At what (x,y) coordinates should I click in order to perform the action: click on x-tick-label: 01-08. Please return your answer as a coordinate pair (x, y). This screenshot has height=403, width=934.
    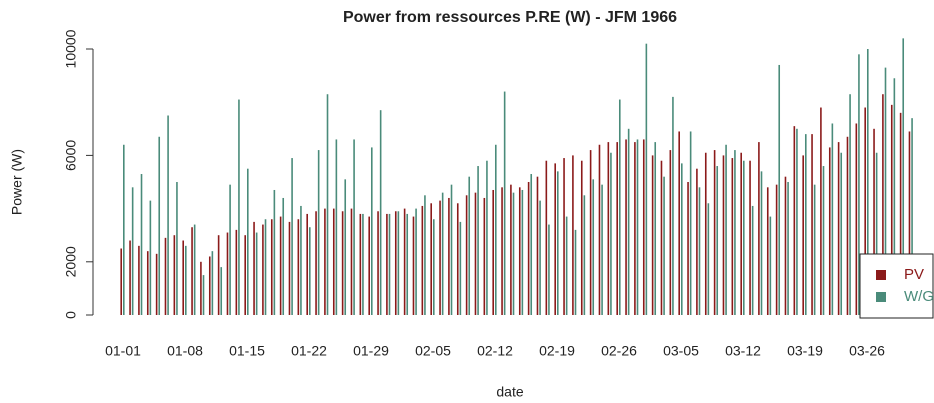
    Looking at the image, I should click on (185, 351).